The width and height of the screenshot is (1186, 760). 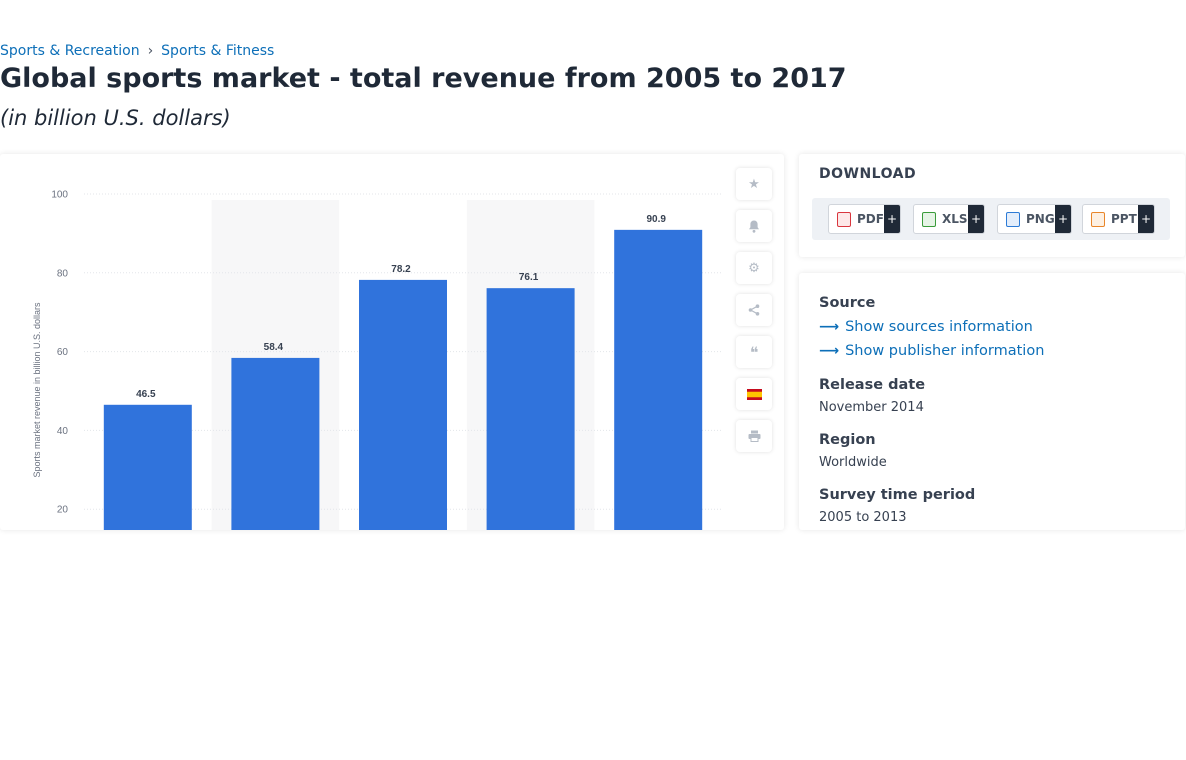 I want to click on show-sources-link: ⟶ Show sources information, so click(x=926, y=327).